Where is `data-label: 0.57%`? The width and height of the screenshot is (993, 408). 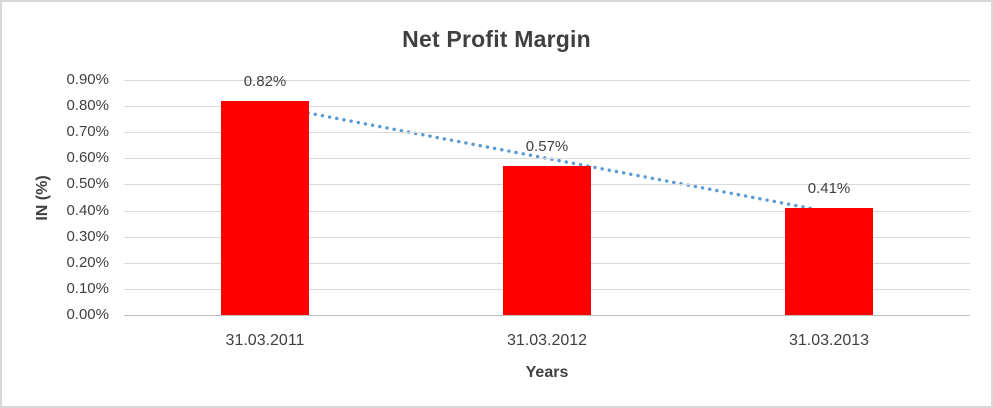 data-label: 0.57% is located at coordinates (547, 147).